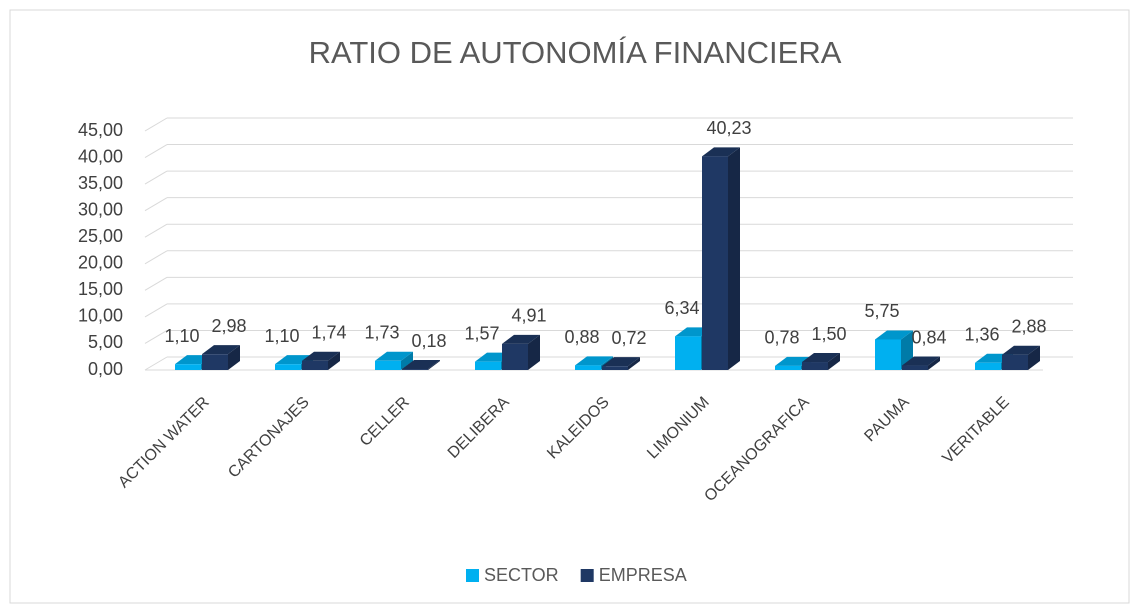 The width and height of the screenshot is (1131, 605). Describe the element at coordinates (100, 316) in the screenshot. I see `y-tick-label: 10,00` at that location.